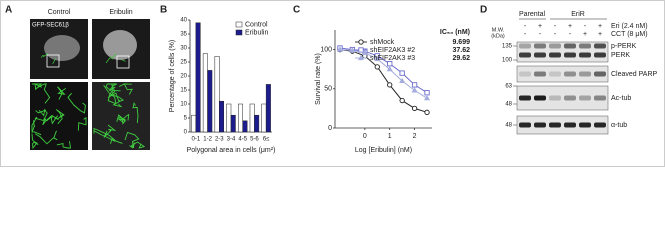 Image resolution: width=665 pixels, height=240 pixels. I want to click on legend-label: shEIF2AK3 #2, so click(392, 50).